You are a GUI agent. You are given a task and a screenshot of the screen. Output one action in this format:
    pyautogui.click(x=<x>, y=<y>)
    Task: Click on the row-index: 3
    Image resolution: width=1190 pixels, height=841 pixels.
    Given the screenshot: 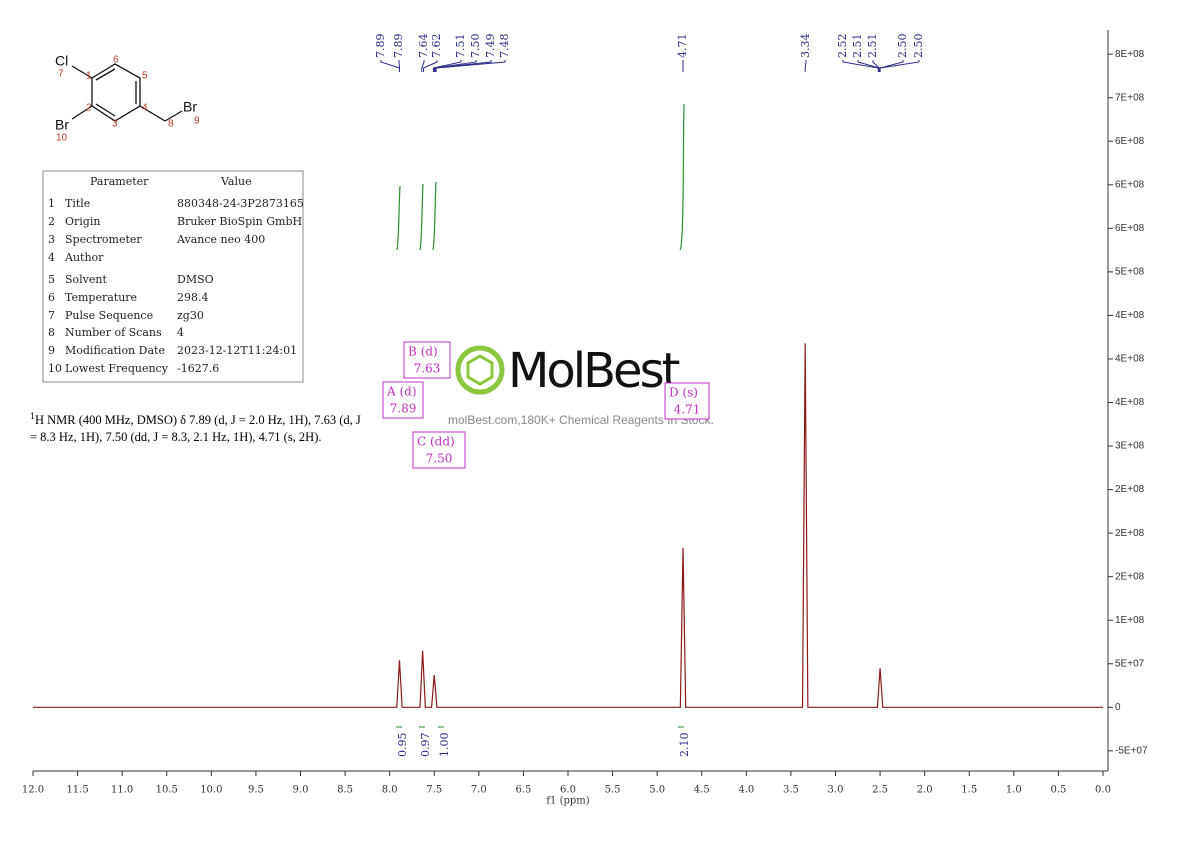 What is the action you would take?
    pyautogui.click(x=51, y=239)
    